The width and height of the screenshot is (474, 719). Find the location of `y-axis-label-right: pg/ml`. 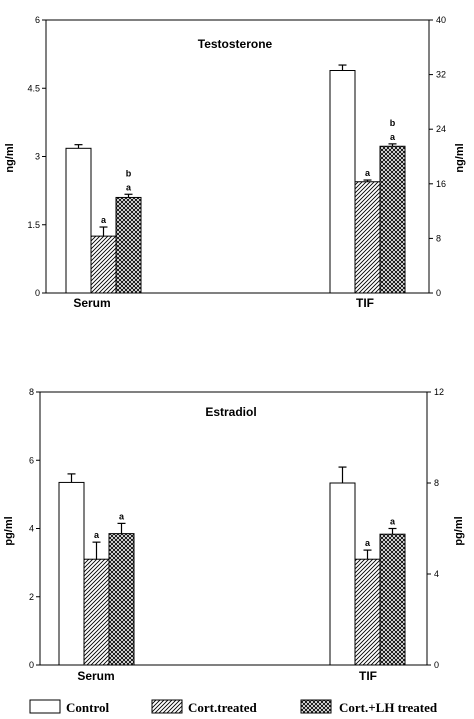

y-axis-label-right: pg/ml is located at coordinates (459, 530).